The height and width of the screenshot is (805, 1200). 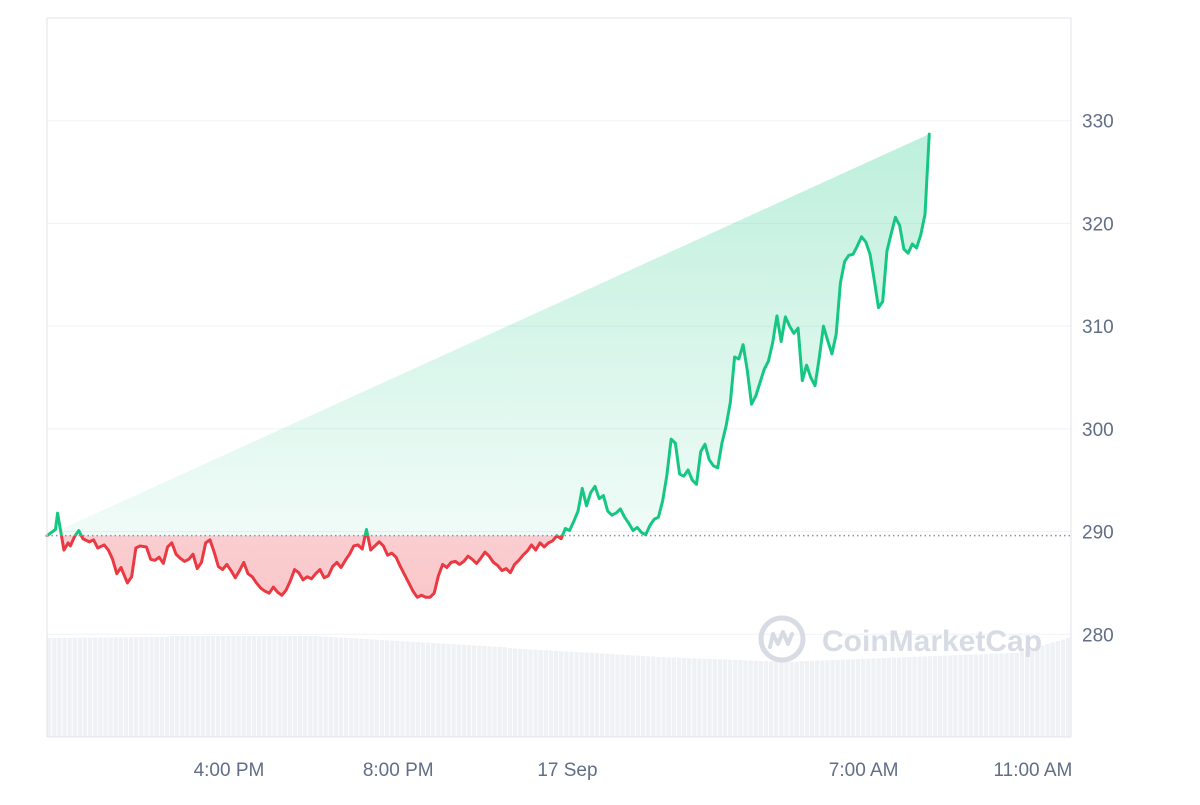 I want to click on volume-bars, so click(x=559, y=686).